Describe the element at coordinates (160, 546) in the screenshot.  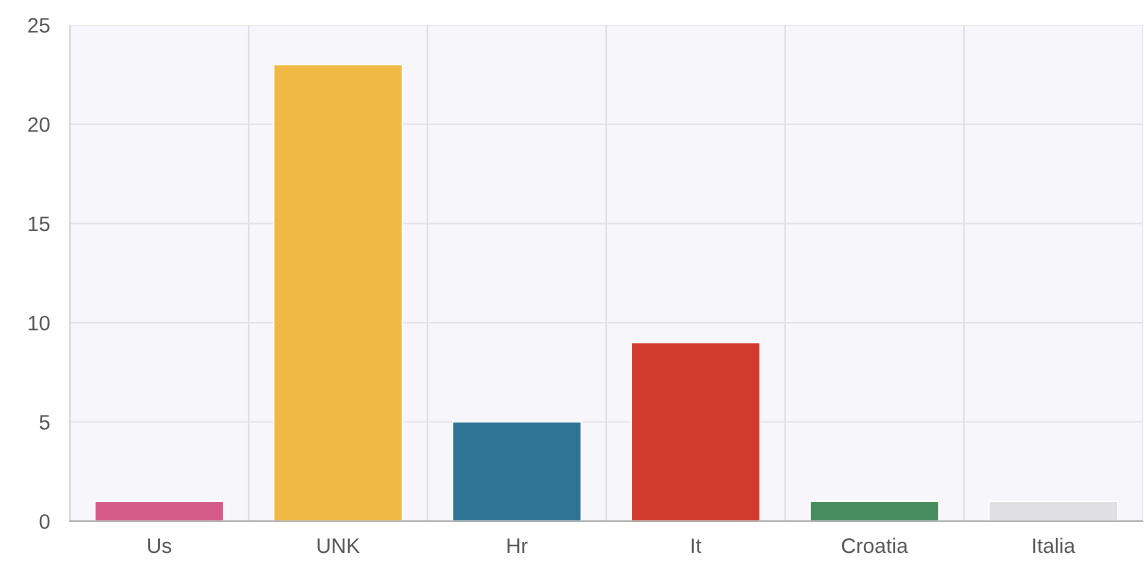
I see `x-tick-label: Us` at that location.